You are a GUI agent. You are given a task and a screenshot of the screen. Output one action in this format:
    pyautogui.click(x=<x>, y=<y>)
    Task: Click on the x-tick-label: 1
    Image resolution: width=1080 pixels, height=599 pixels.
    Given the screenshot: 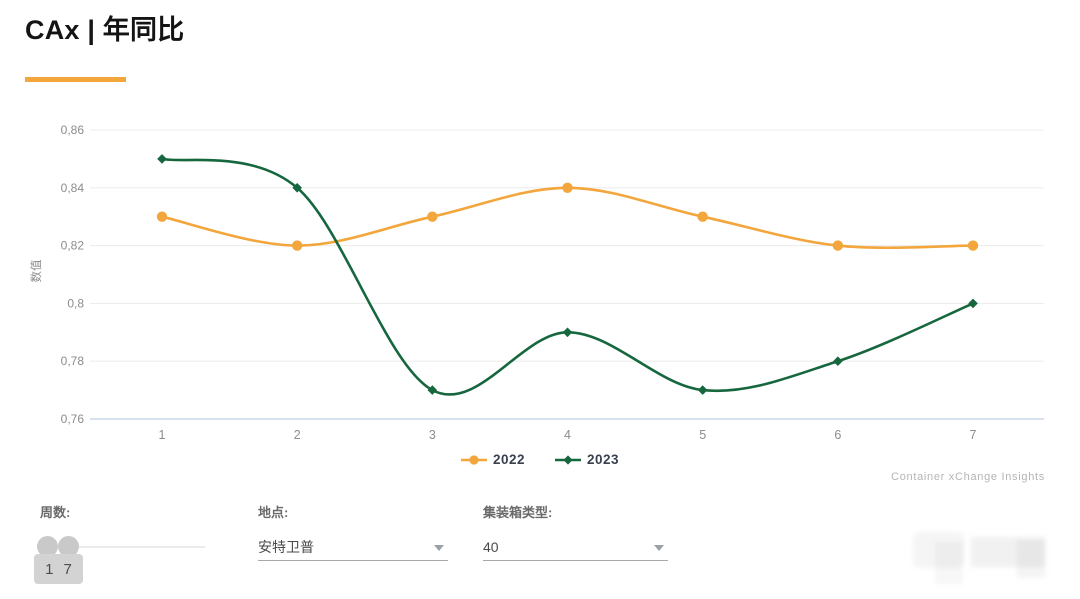 What is the action you would take?
    pyautogui.click(x=162, y=435)
    